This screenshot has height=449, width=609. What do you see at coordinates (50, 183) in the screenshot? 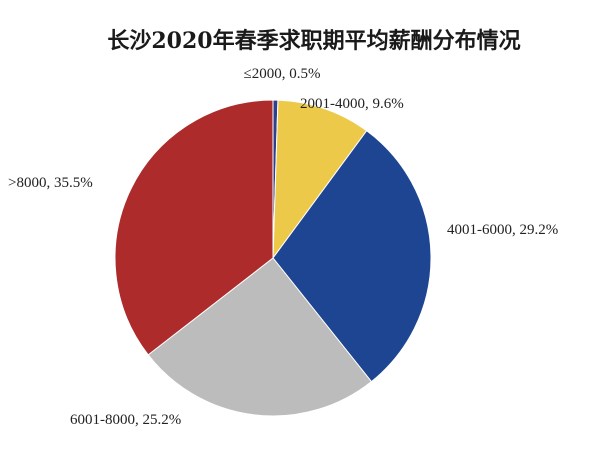
I see `pie-slice-label-5: >8000, 35.5%` at bounding box center [50, 183].